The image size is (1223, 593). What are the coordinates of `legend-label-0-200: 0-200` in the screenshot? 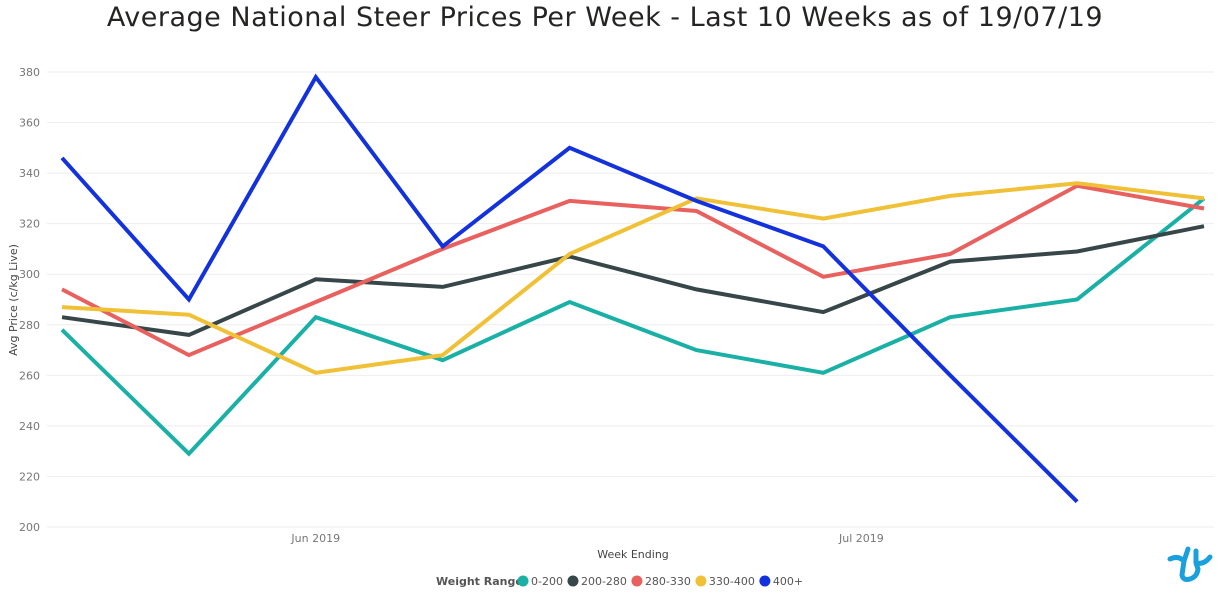 It's located at (547, 581).